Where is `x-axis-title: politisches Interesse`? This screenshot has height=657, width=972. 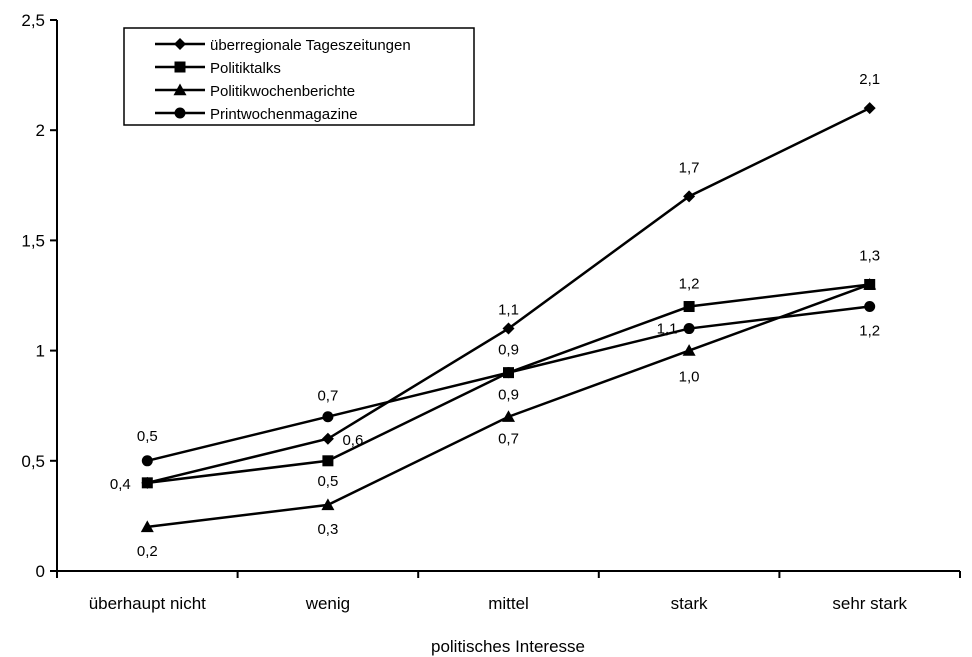
x-axis-title: politisches Interesse is located at coordinates (508, 646).